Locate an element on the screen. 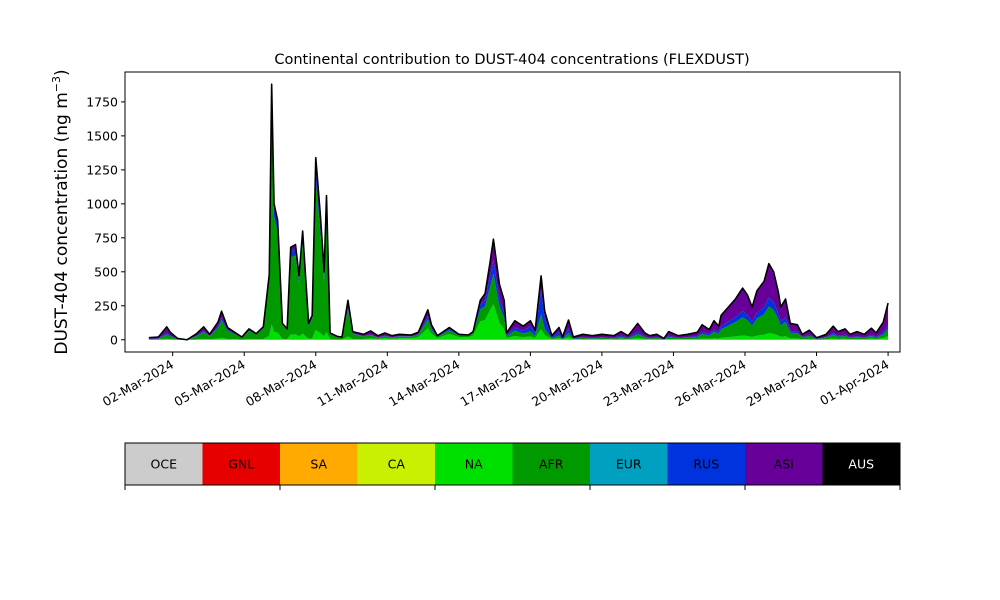  legend-swatch-oce is located at coordinates (164, 464).